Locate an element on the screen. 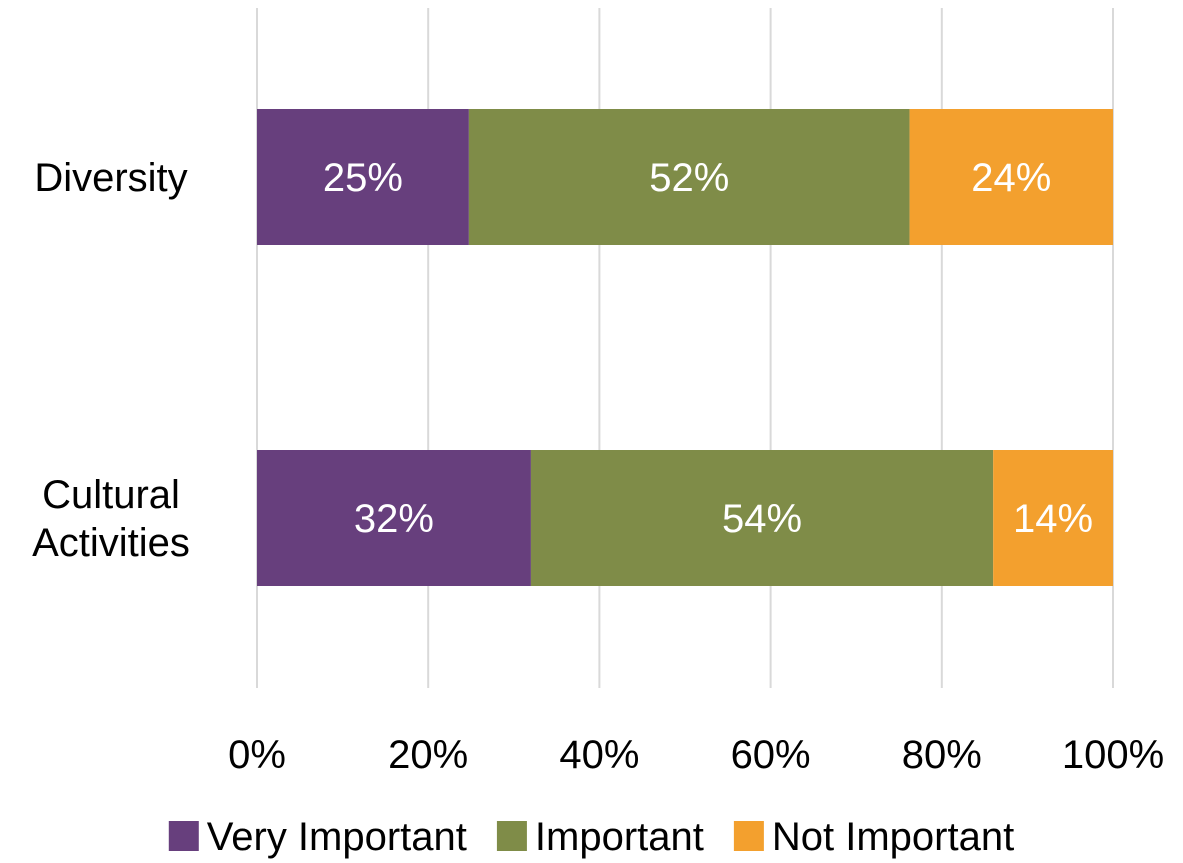 The image size is (1183, 863). x-tick-label: 0% is located at coordinates (257, 755).